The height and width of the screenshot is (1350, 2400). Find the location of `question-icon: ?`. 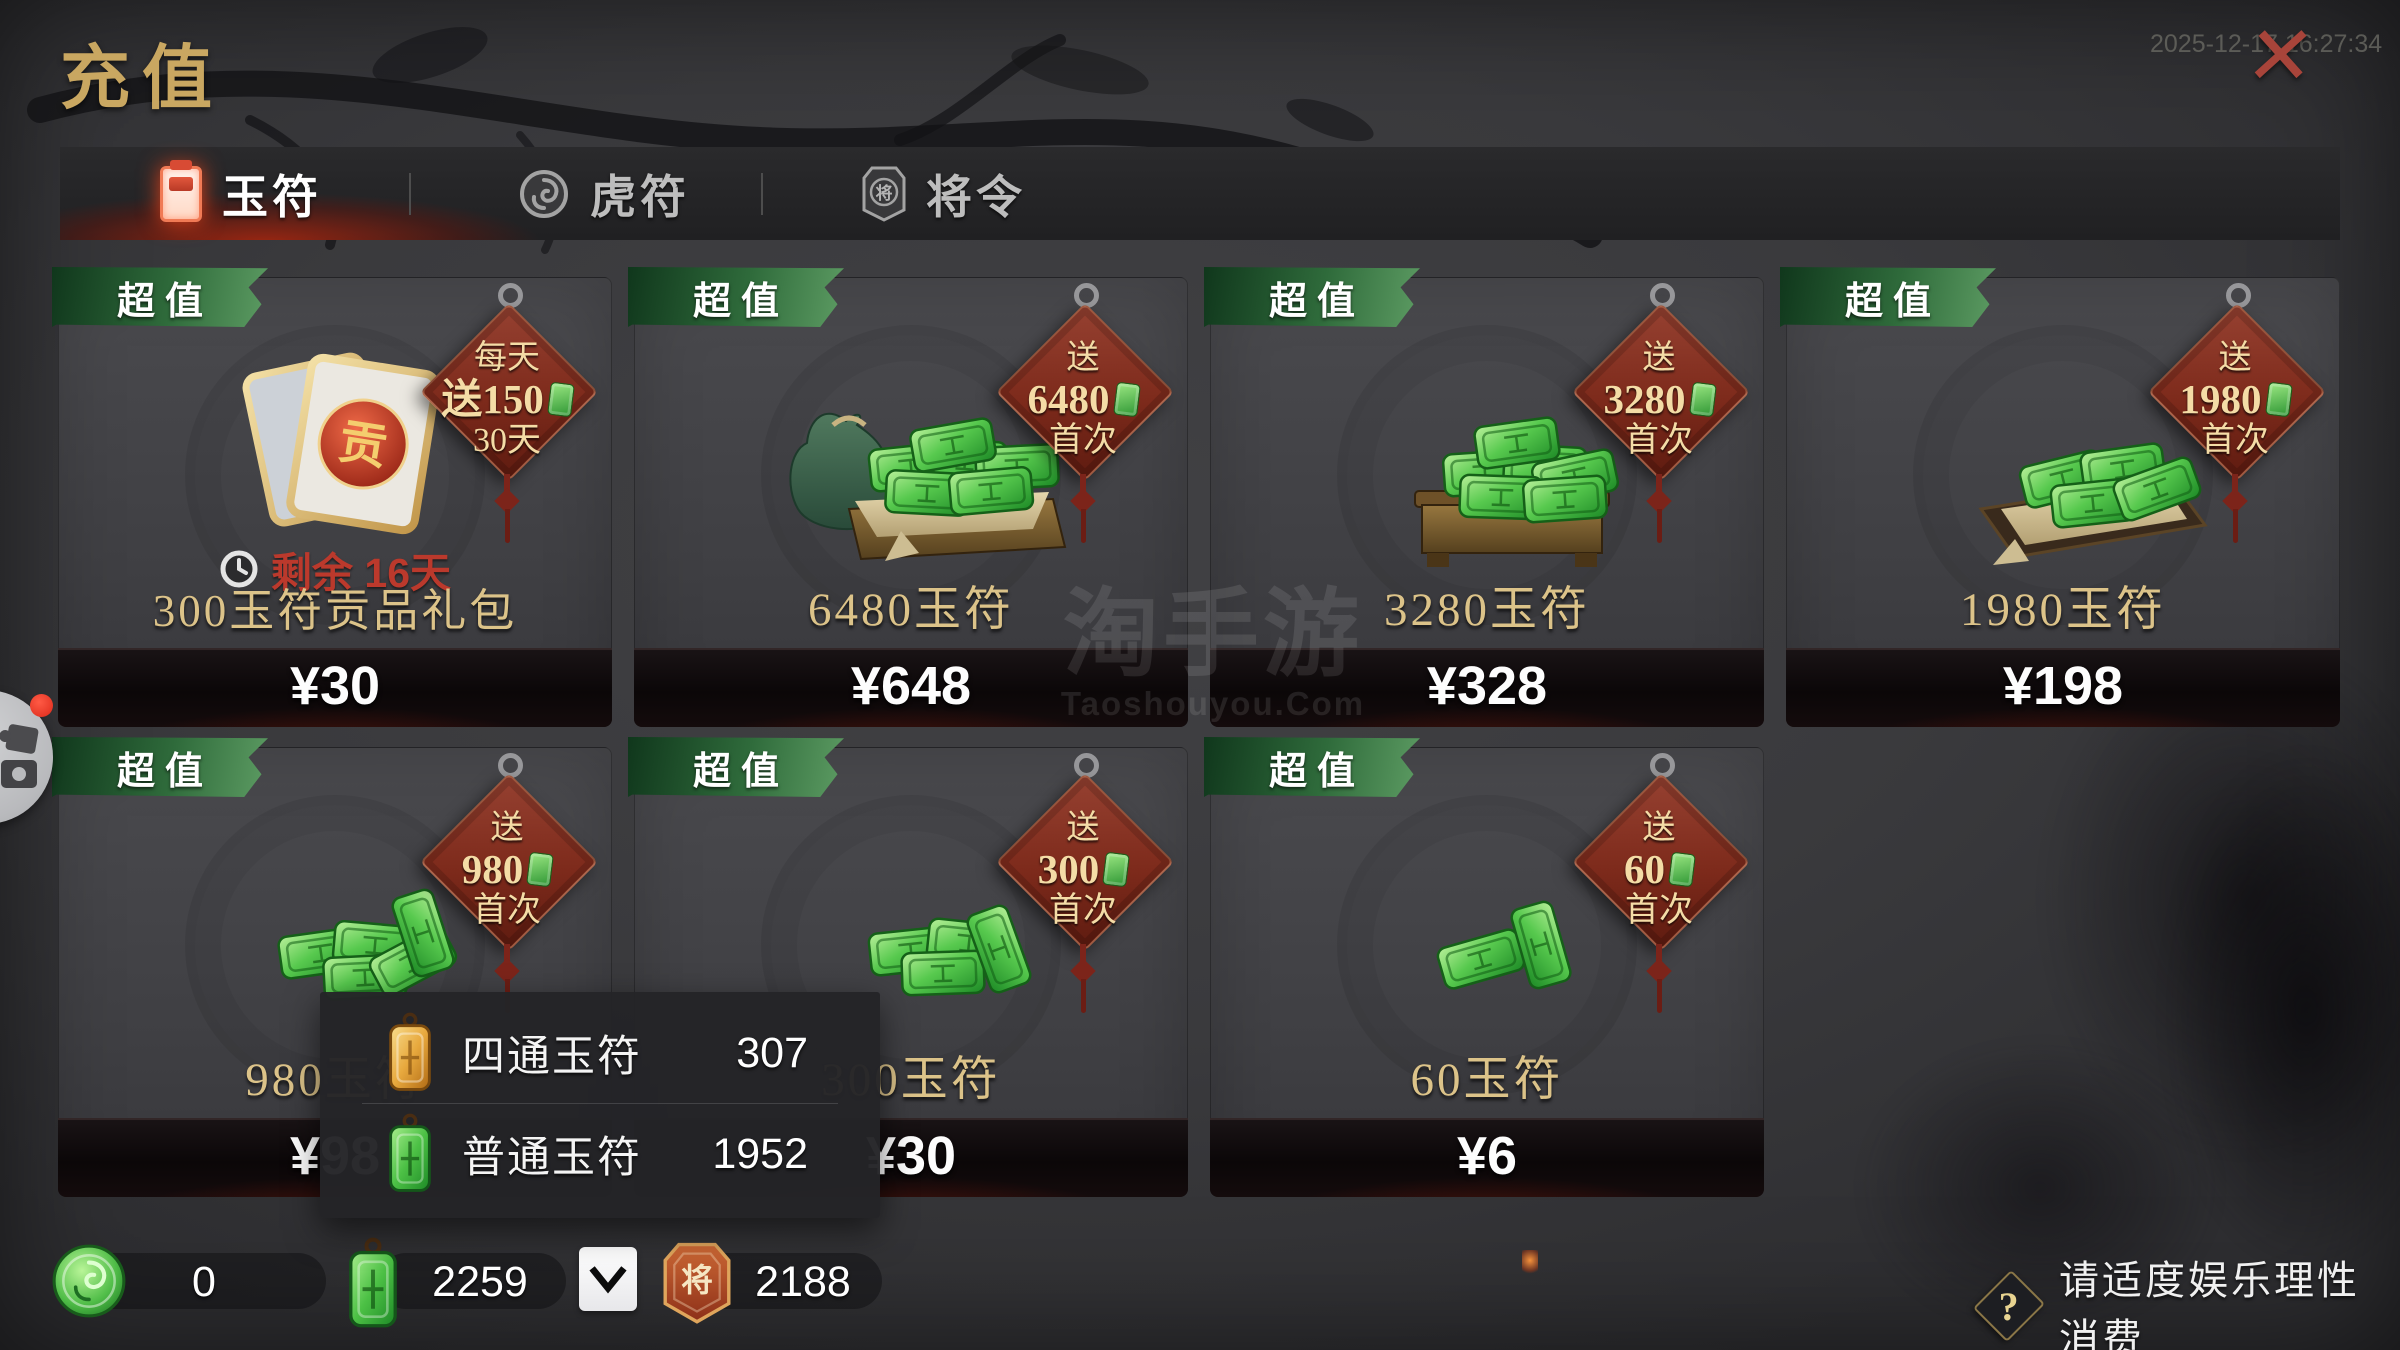

question-icon: ? is located at coordinates (2009, 1306).